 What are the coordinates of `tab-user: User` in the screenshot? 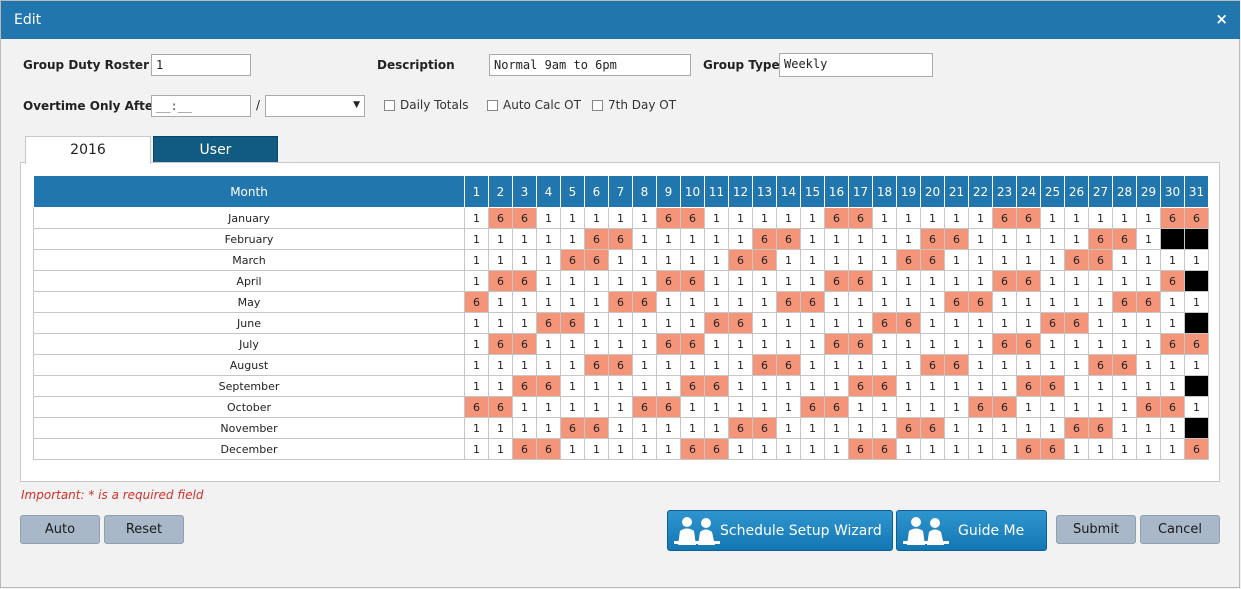 It's located at (215, 149).